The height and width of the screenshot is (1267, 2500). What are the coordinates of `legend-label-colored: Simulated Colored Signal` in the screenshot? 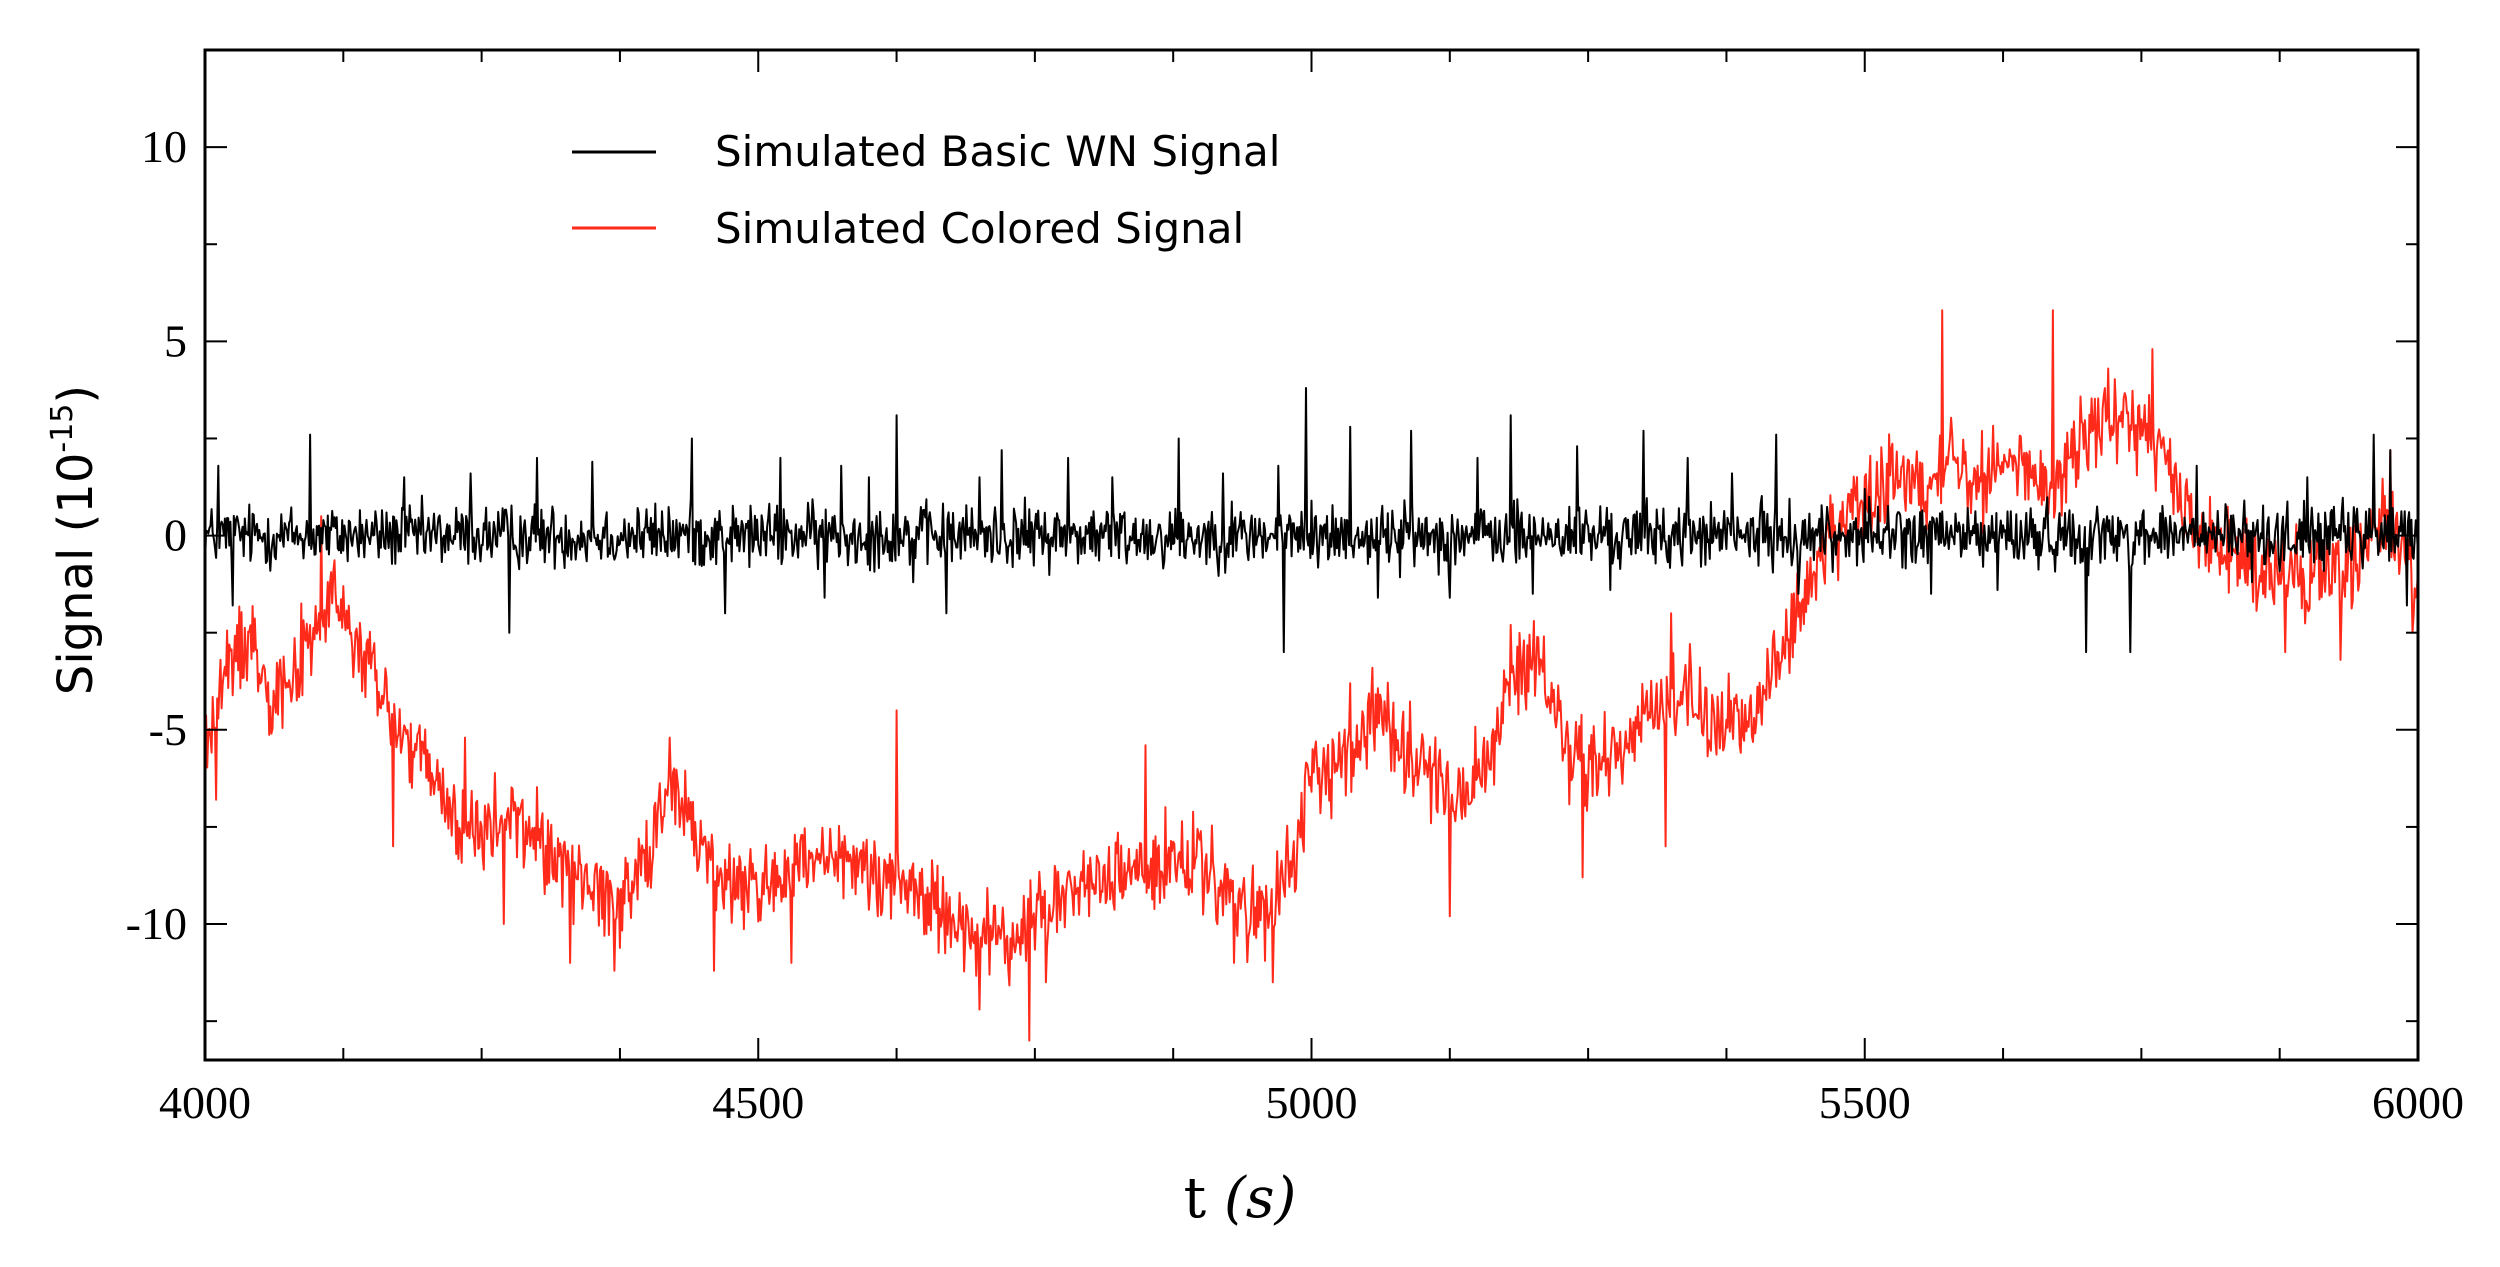 It's located at (979, 228).